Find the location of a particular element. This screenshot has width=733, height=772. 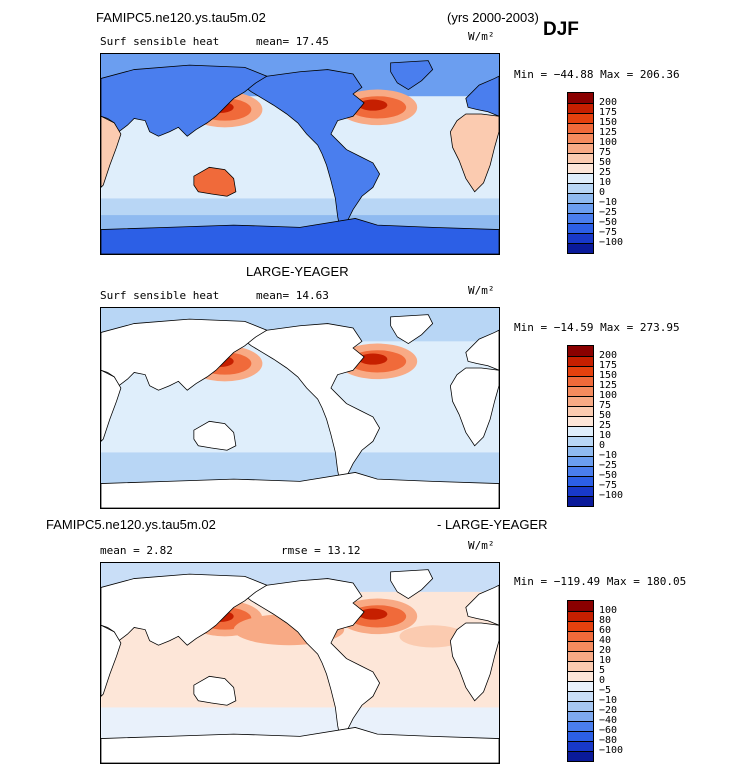

colorbar-tick-label: 125 is located at coordinates (608, 132).